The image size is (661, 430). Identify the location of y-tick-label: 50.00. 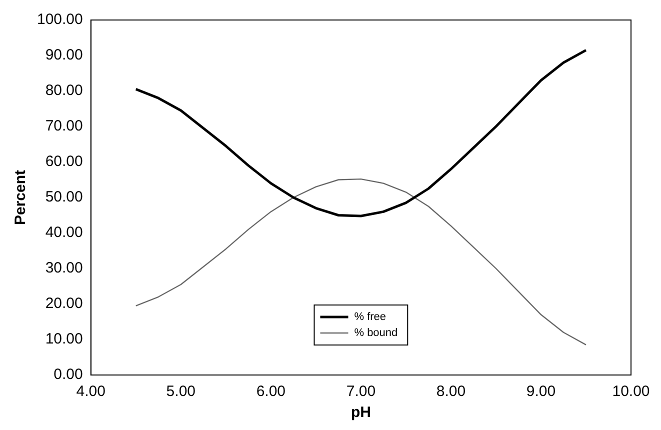
(64, 197).